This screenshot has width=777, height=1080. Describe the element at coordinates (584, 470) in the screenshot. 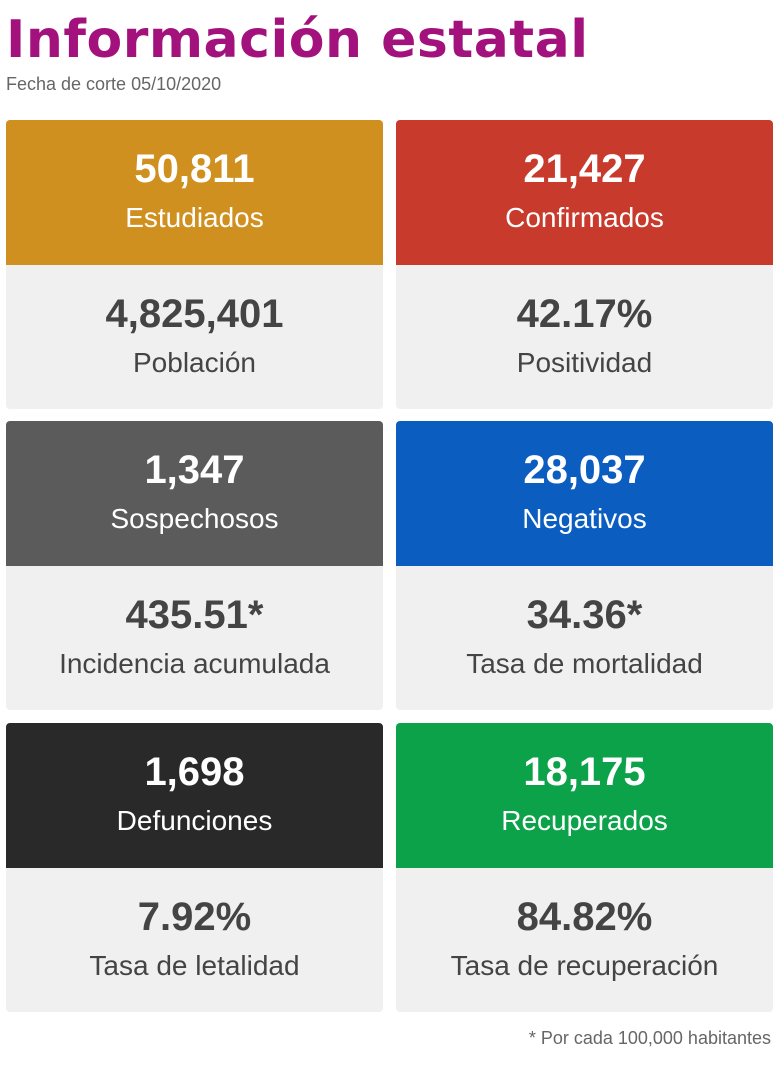

I see `stat-value: 28,037` at that location.